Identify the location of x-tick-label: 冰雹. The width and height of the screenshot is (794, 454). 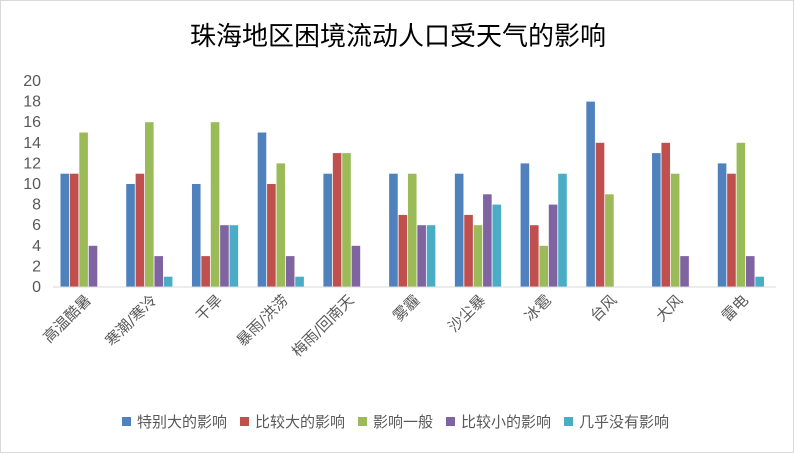
(538, 308).